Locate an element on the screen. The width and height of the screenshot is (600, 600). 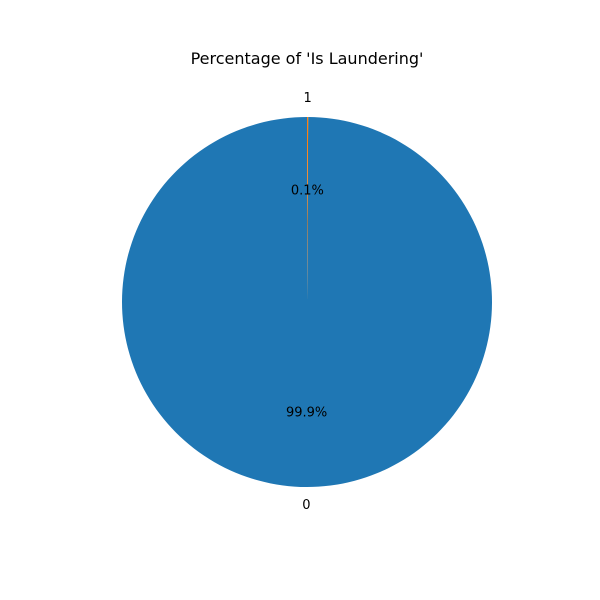
slice-pct-label-0: 99.9% is located at coordinates (306, 412).